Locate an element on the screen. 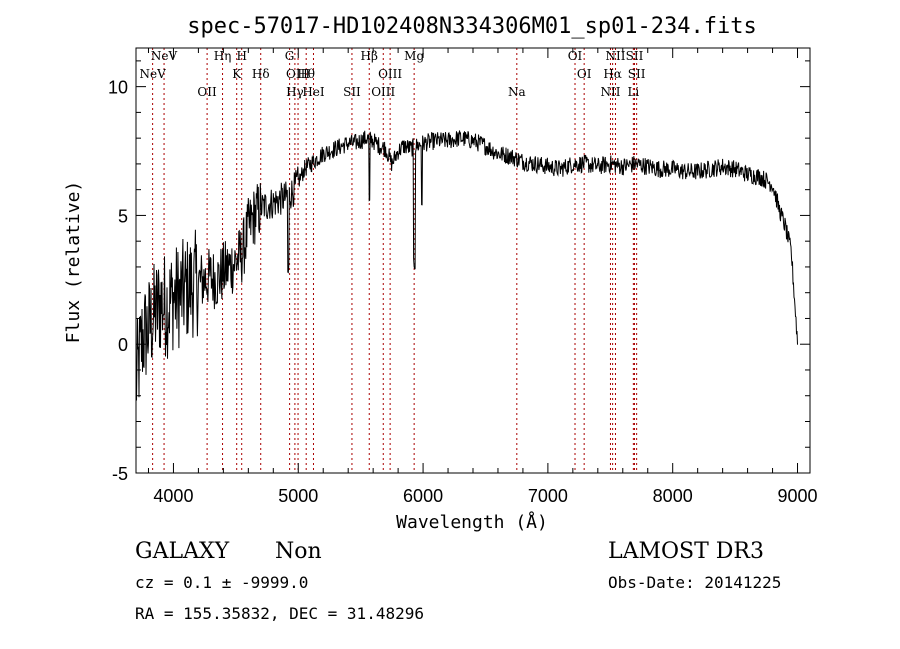  spectral-line-label: H is located at coordinates (241, 56).